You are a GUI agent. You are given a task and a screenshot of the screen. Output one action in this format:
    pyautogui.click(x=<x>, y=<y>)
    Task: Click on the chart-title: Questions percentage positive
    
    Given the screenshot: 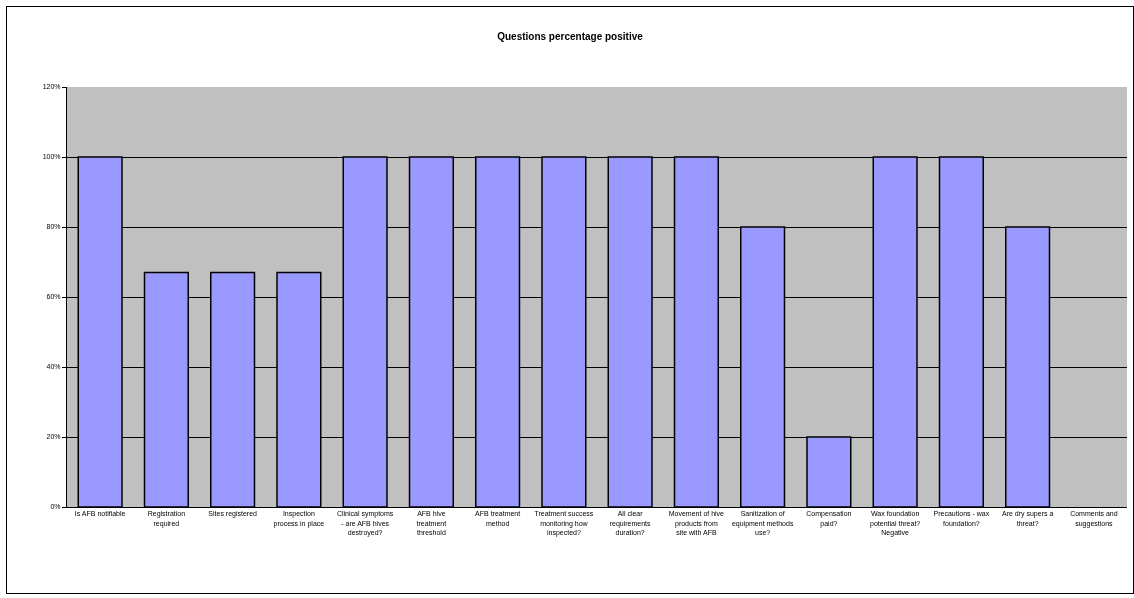 What is the action you would take?
    pyautogui.click(x=570, y=37)
    